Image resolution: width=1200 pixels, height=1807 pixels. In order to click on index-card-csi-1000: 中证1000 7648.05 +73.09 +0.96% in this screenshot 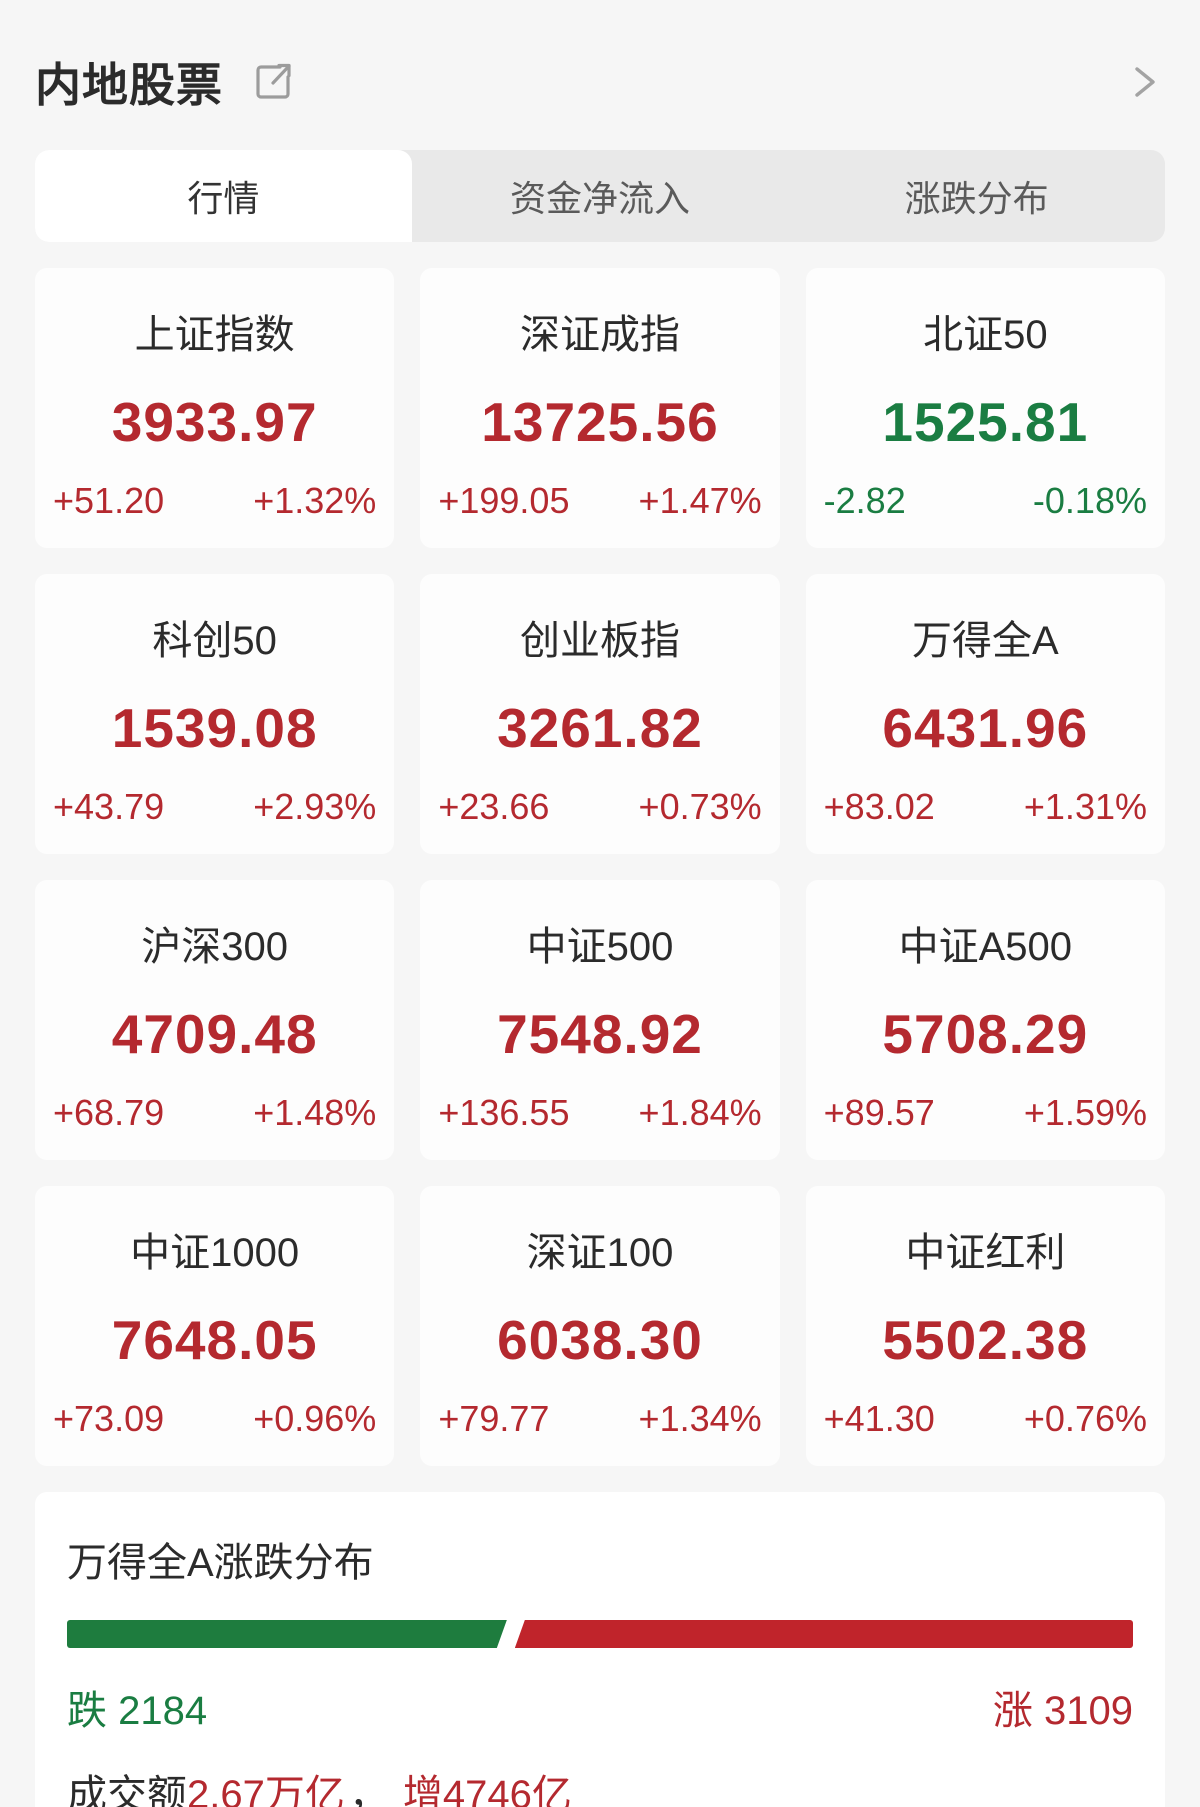, I will do `click(215, 1326)`.